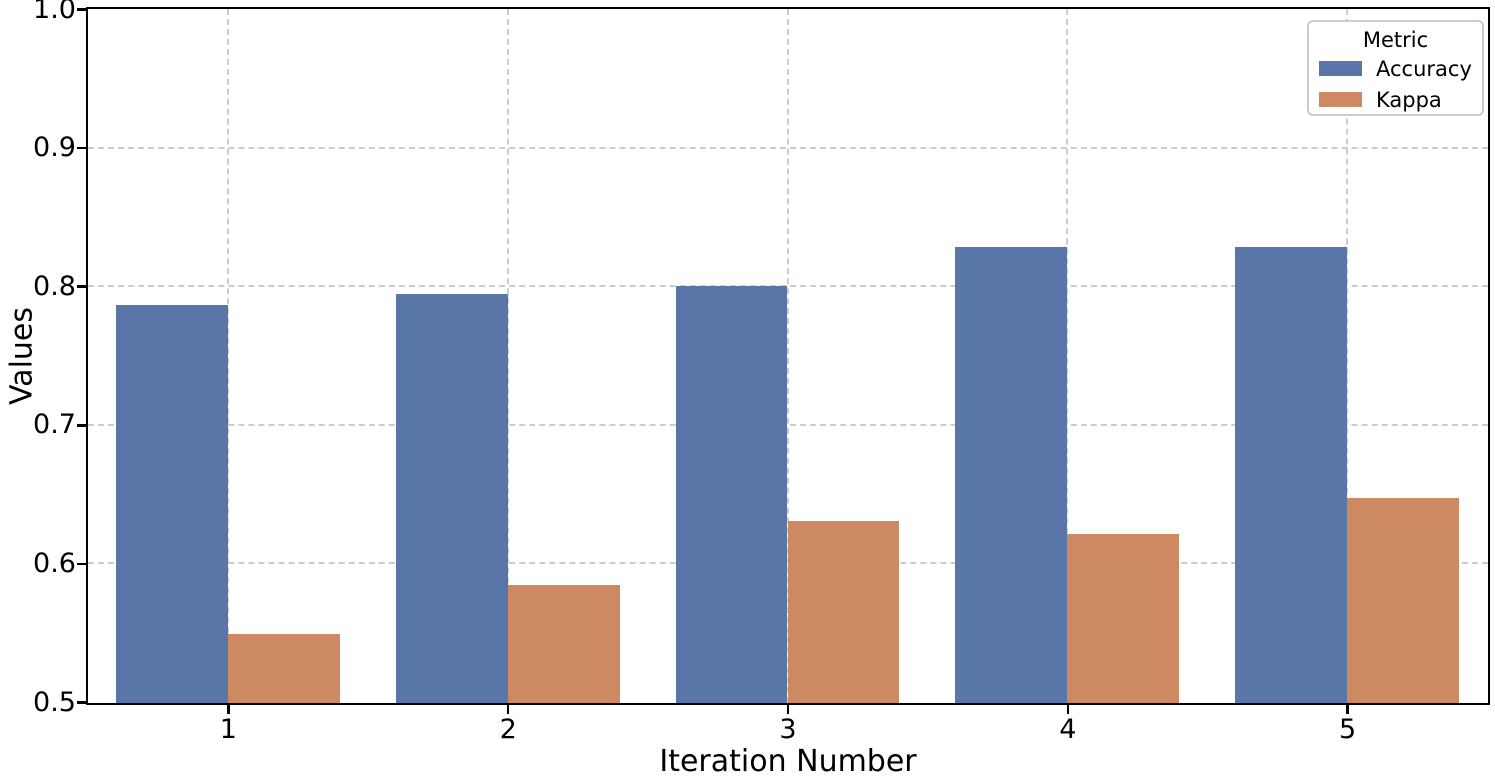 The width and height of the screenshot is (1495, 780). I want to click on x-tick-label: 1, so click(228, 729).